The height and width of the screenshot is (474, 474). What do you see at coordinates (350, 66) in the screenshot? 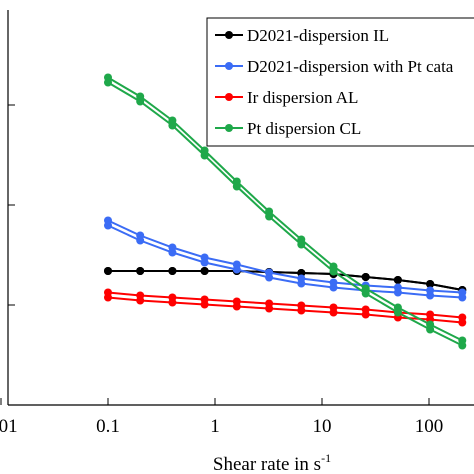
I see `legend-label: D2021-dispersion with Pt cata` at bounding box center [350, 66].